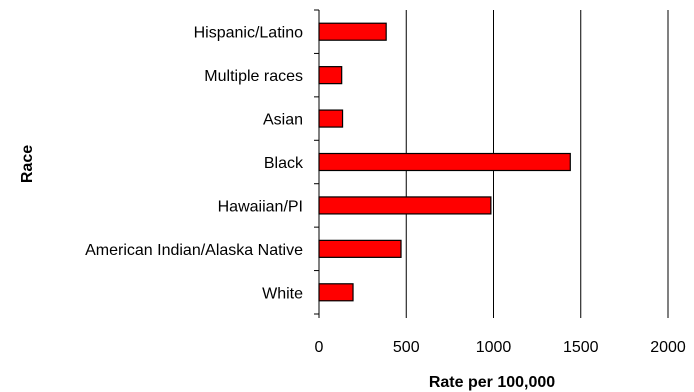 This screenshot has width=694, height=392. I want to click on category-label: Multiple races, so click(253, 76).